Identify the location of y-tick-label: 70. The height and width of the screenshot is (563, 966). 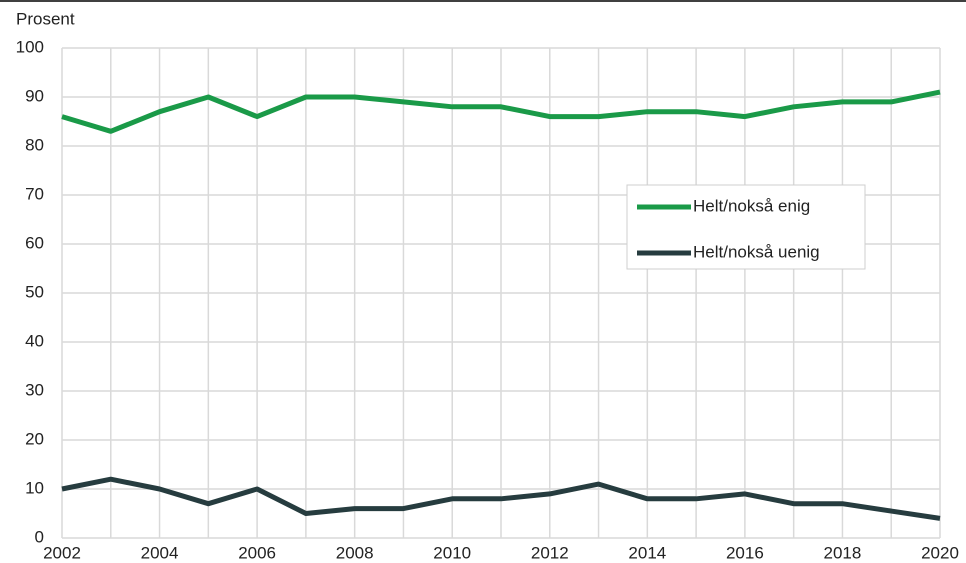
(34, 193).